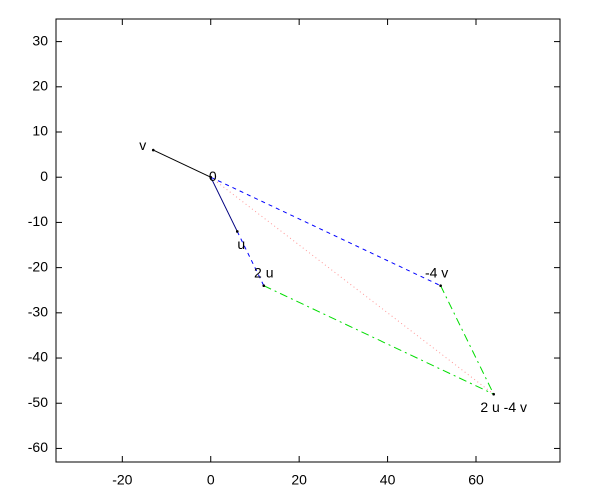 The width and height of the screenshot is (600, 500). Describe the element at coordinates (241, 244) in the screenshot. I see `point-label: u` at that location.